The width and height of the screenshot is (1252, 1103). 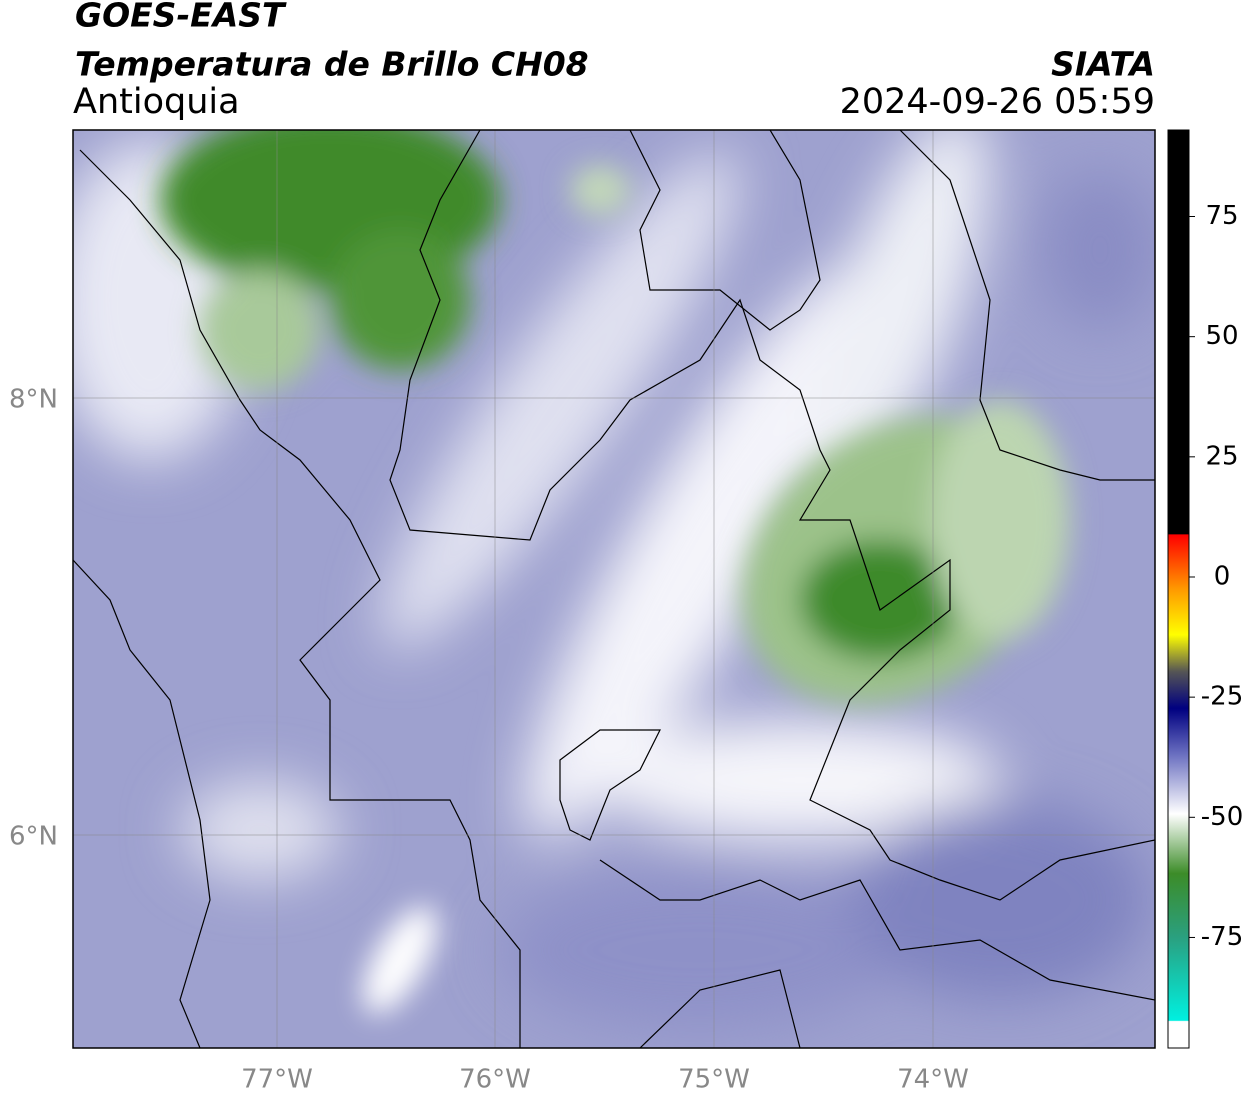 What do you see at coordinates (997, 102) in the screenshot?
I see `datetime: 2024-09-26 05:59` at bounding box center [997, 102].